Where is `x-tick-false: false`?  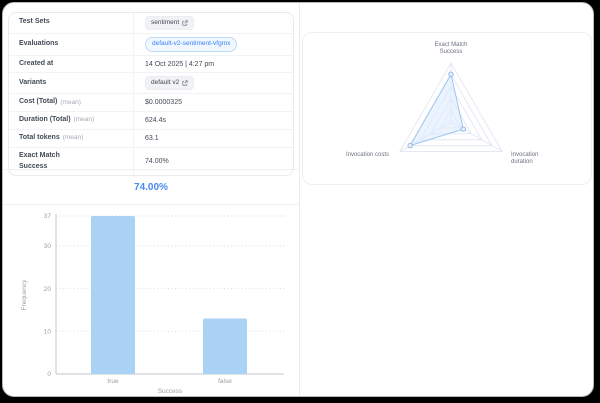
x-tick-false: false is located at coordinates (225, 381).